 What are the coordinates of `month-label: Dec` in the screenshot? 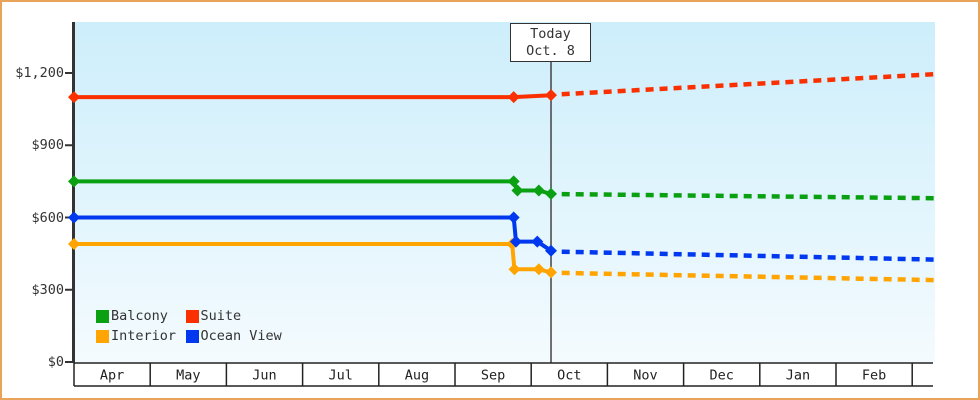 It's located at (722, 376).